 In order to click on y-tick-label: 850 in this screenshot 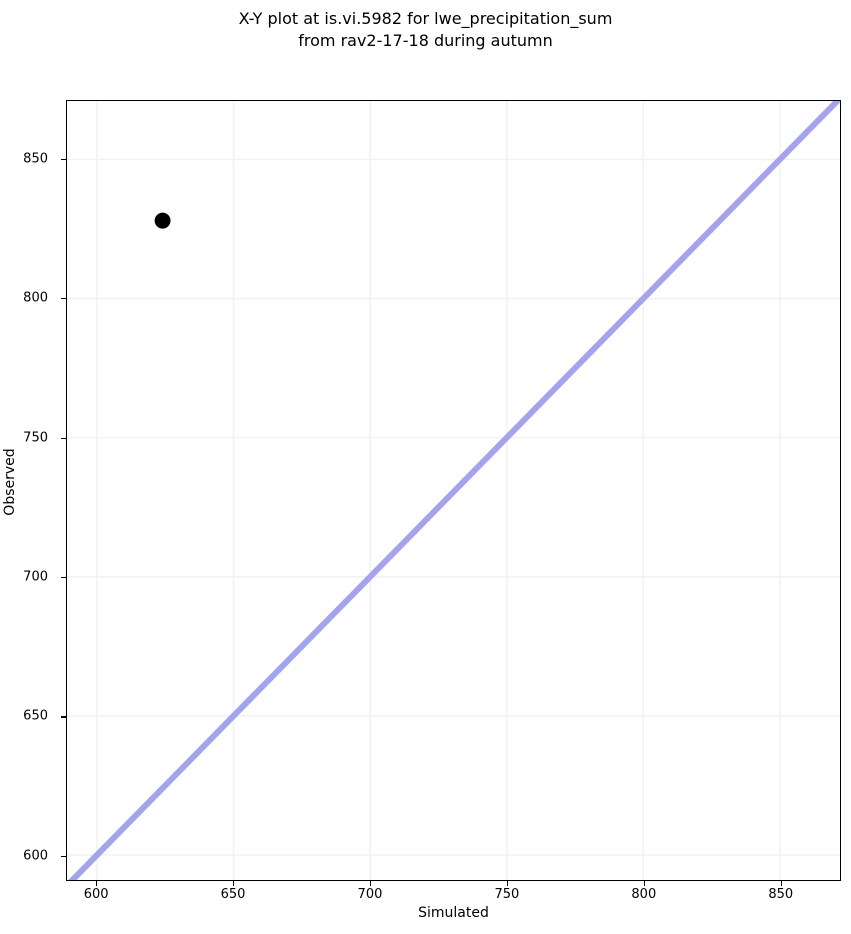, I will do `click(35, 159)`.